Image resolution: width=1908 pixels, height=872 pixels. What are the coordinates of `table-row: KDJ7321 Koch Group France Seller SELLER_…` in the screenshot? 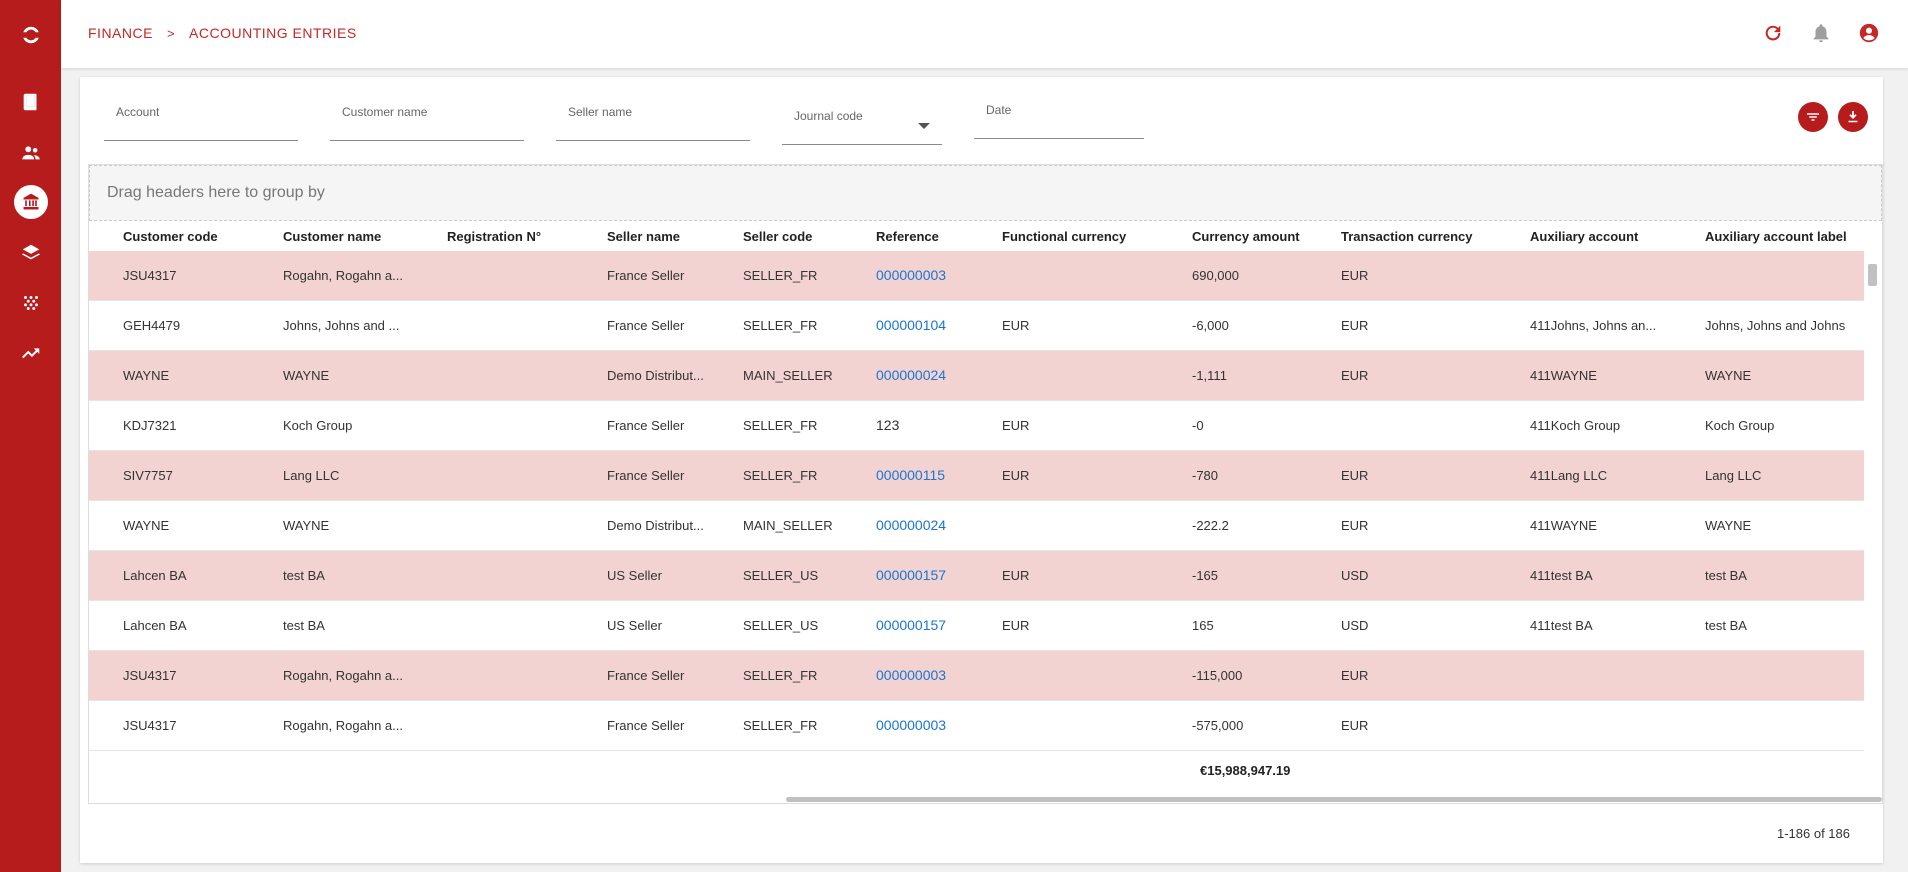 It's located at (976, 426).